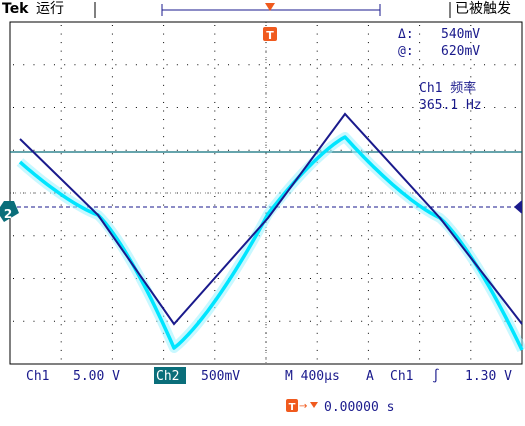 The height and width of the screenshot is (426, 525). Describe the element at coordinates (37, 376) in the screenshot. I see `ch1-label: Ch1` at that location.